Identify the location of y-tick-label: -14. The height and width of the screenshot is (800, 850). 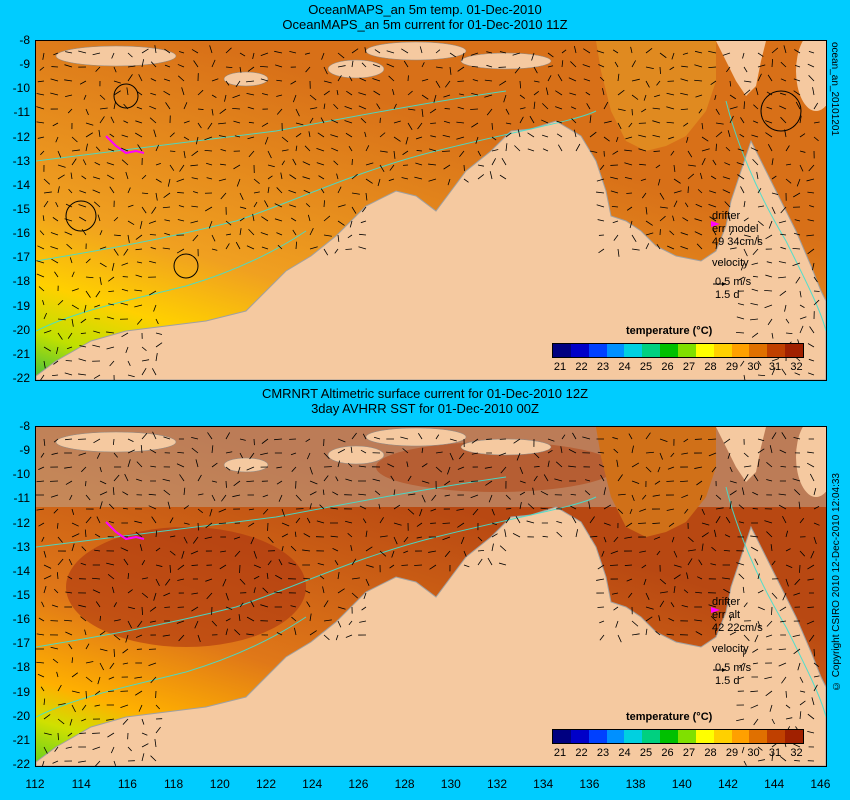
(21, 570).